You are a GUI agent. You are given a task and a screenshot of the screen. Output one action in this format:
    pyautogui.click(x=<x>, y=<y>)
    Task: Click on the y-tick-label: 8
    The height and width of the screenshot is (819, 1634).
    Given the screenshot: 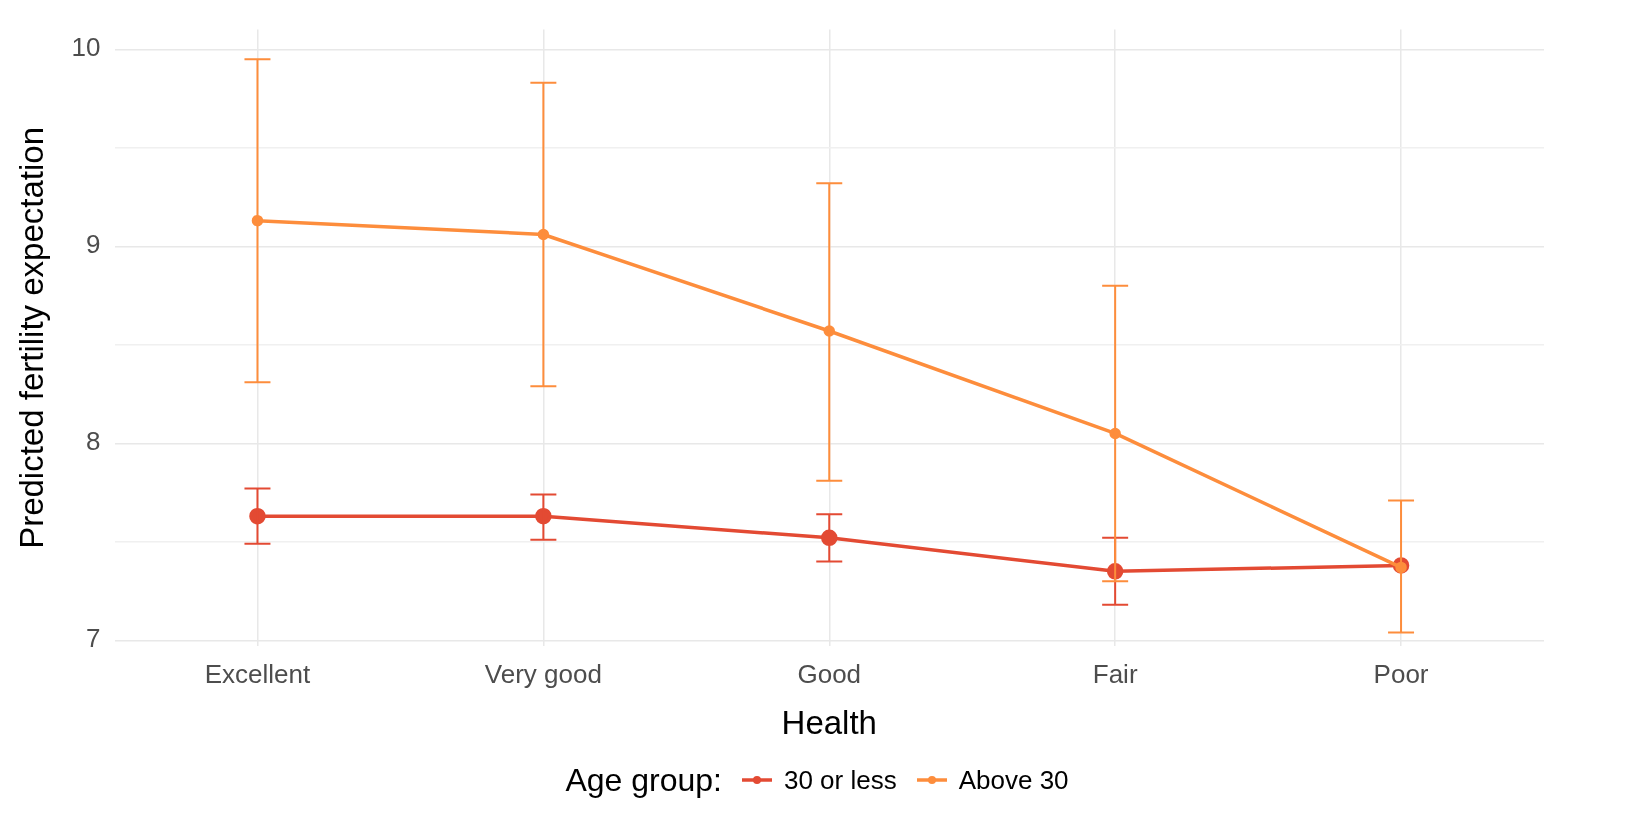 What is the action you would take?
    pyautogui.click(x=93, y=441)
    